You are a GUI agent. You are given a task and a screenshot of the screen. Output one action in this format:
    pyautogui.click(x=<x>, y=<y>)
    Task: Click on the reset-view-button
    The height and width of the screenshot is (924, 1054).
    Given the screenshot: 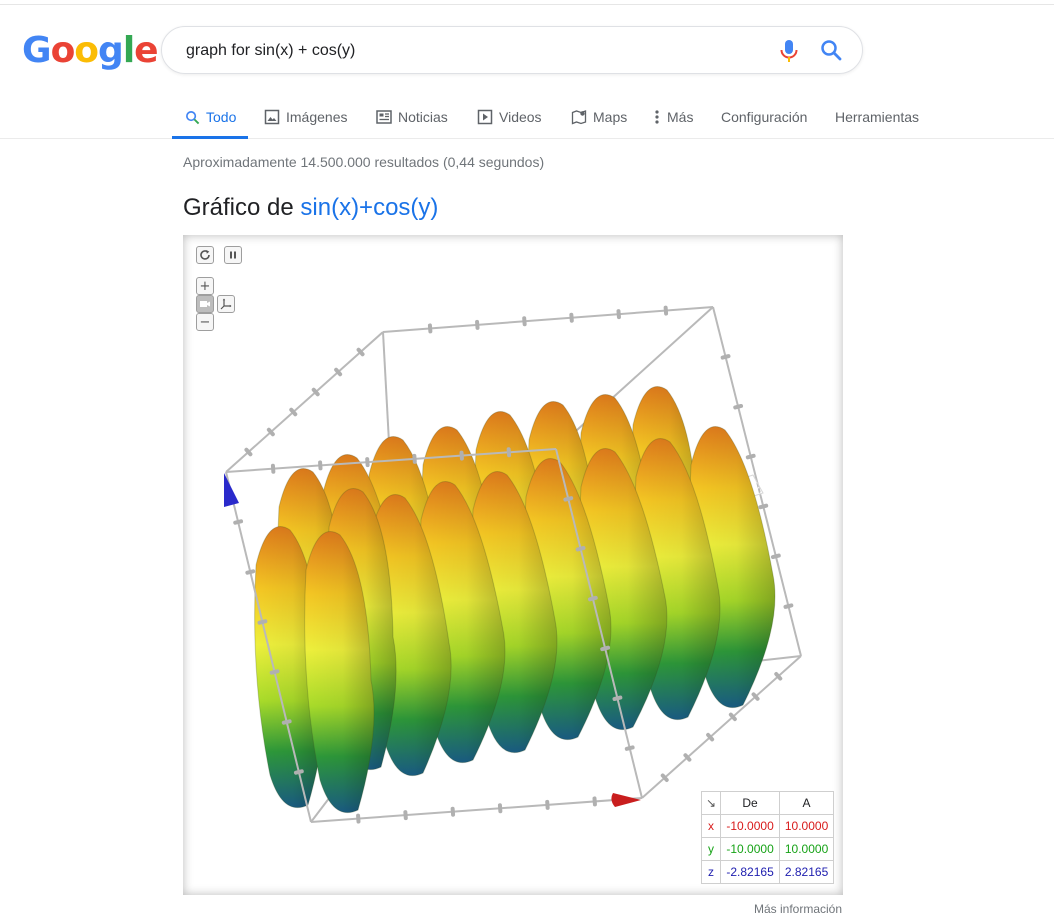 What is the action you would take?
    pyautogui.click(x=205, y=255)
    